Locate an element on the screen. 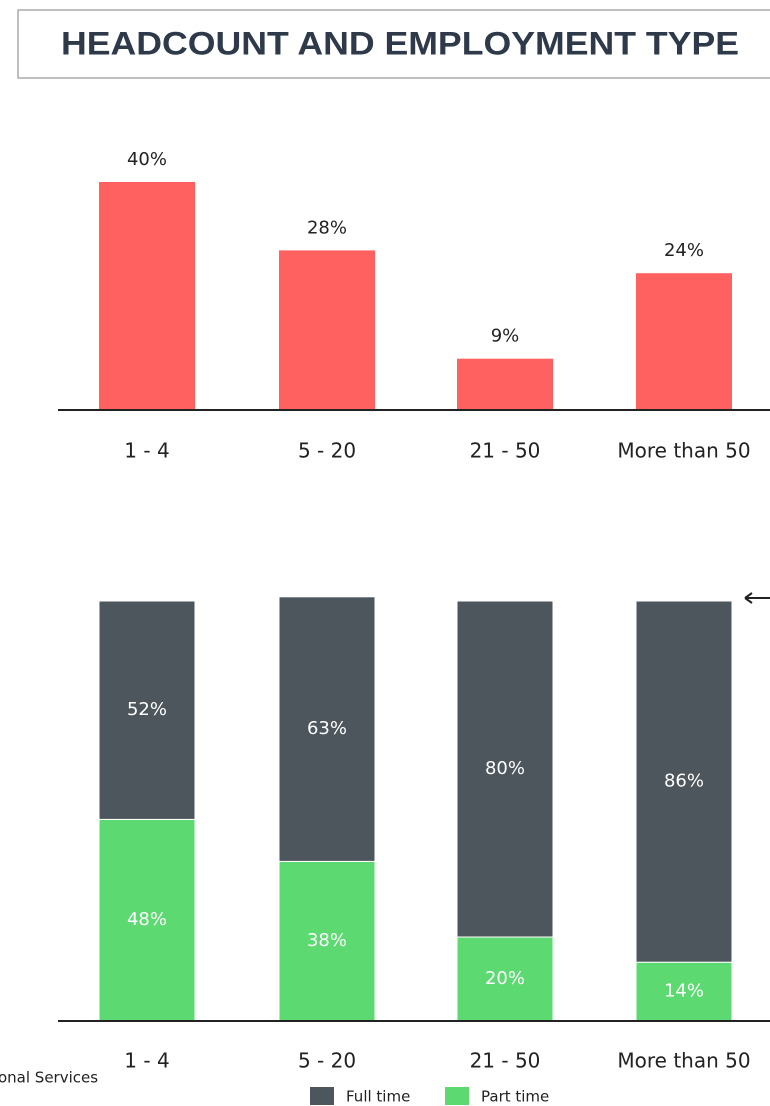 The image size is (770, 1106). title-box is located at coordinates (393, 44).